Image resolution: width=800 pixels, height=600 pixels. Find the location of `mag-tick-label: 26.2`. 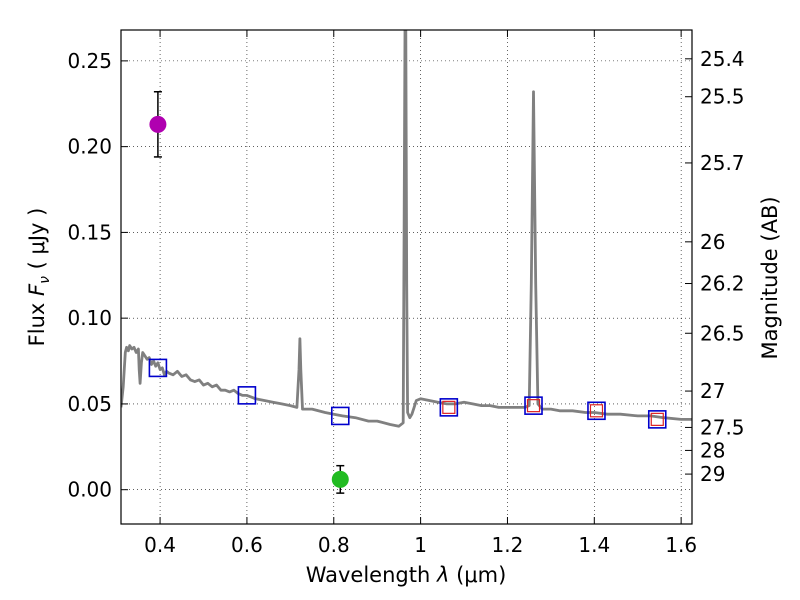

mag-tick-label: 26.2 is located at coordinates (722, 284).